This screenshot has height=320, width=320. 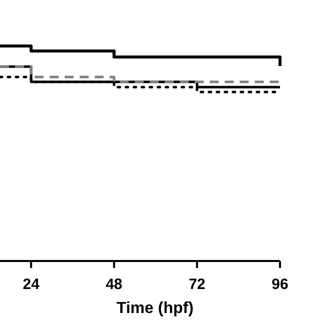 I want to click on x-tick-label: 48, so click(x=114, y=284).